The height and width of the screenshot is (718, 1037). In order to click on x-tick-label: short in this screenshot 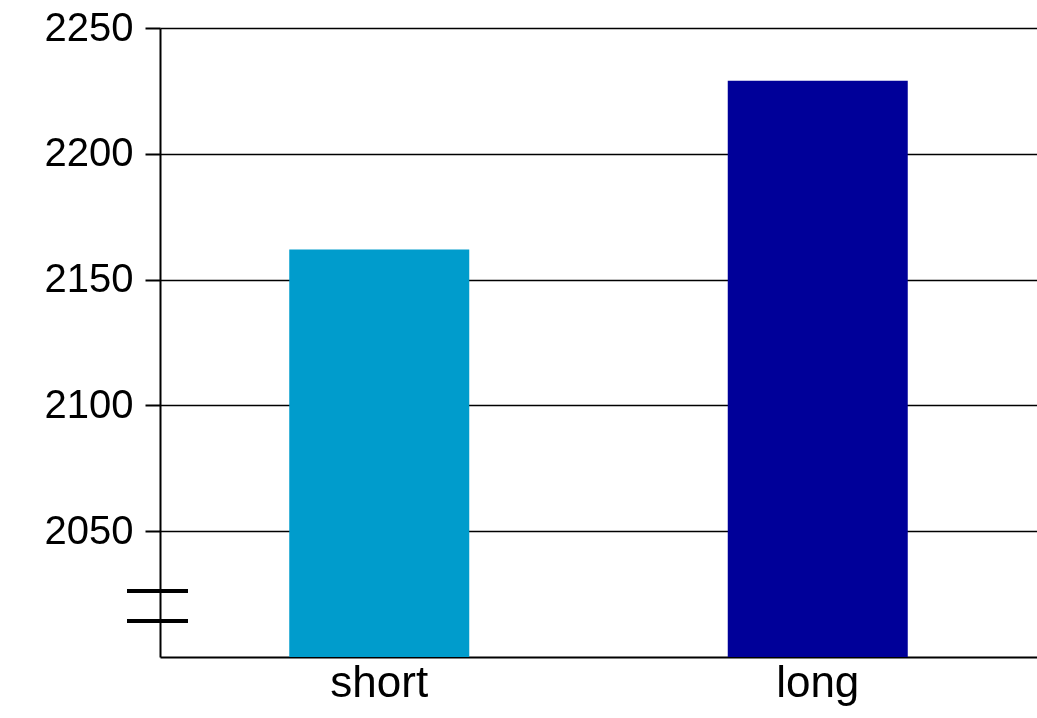, I will do `click(379, 681)`.